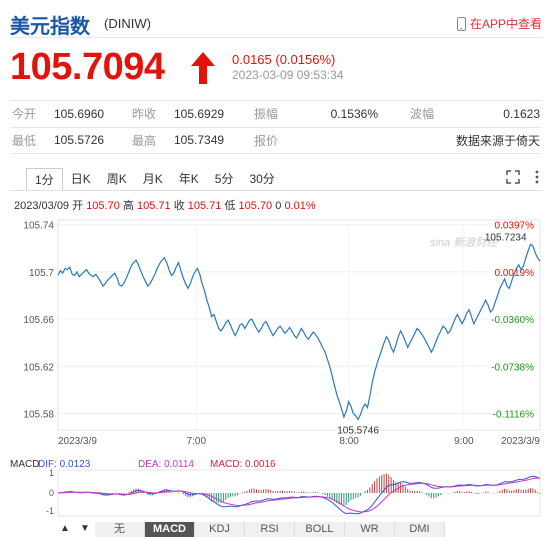 The height and width of the screenshot is (537, 550). Describe the element at coordinates (212, 140) in the screenshot. I see `stat-value: 105.7349` at that location.